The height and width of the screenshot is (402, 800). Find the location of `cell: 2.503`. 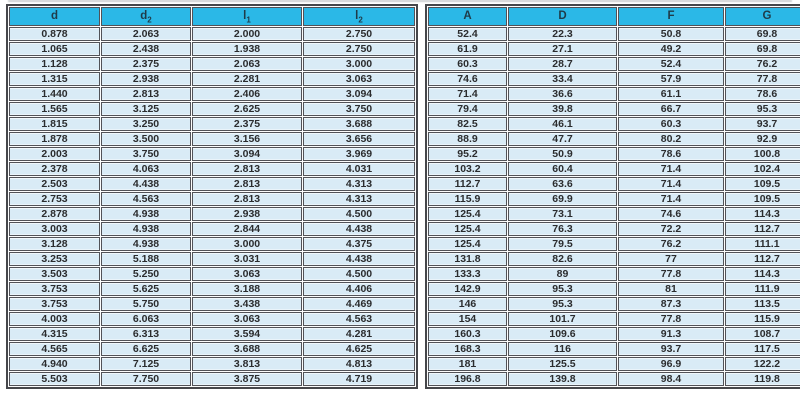

cell: 2.503 is located at coordinates (54, 184).